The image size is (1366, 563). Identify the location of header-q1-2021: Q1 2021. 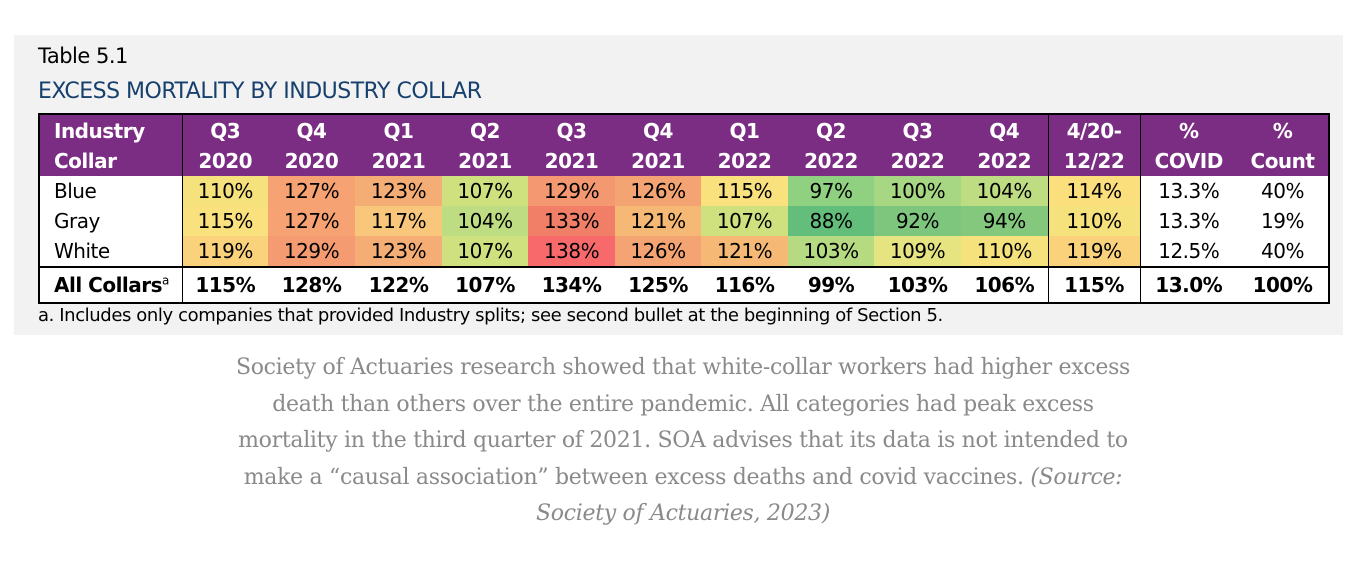
(398, 145).